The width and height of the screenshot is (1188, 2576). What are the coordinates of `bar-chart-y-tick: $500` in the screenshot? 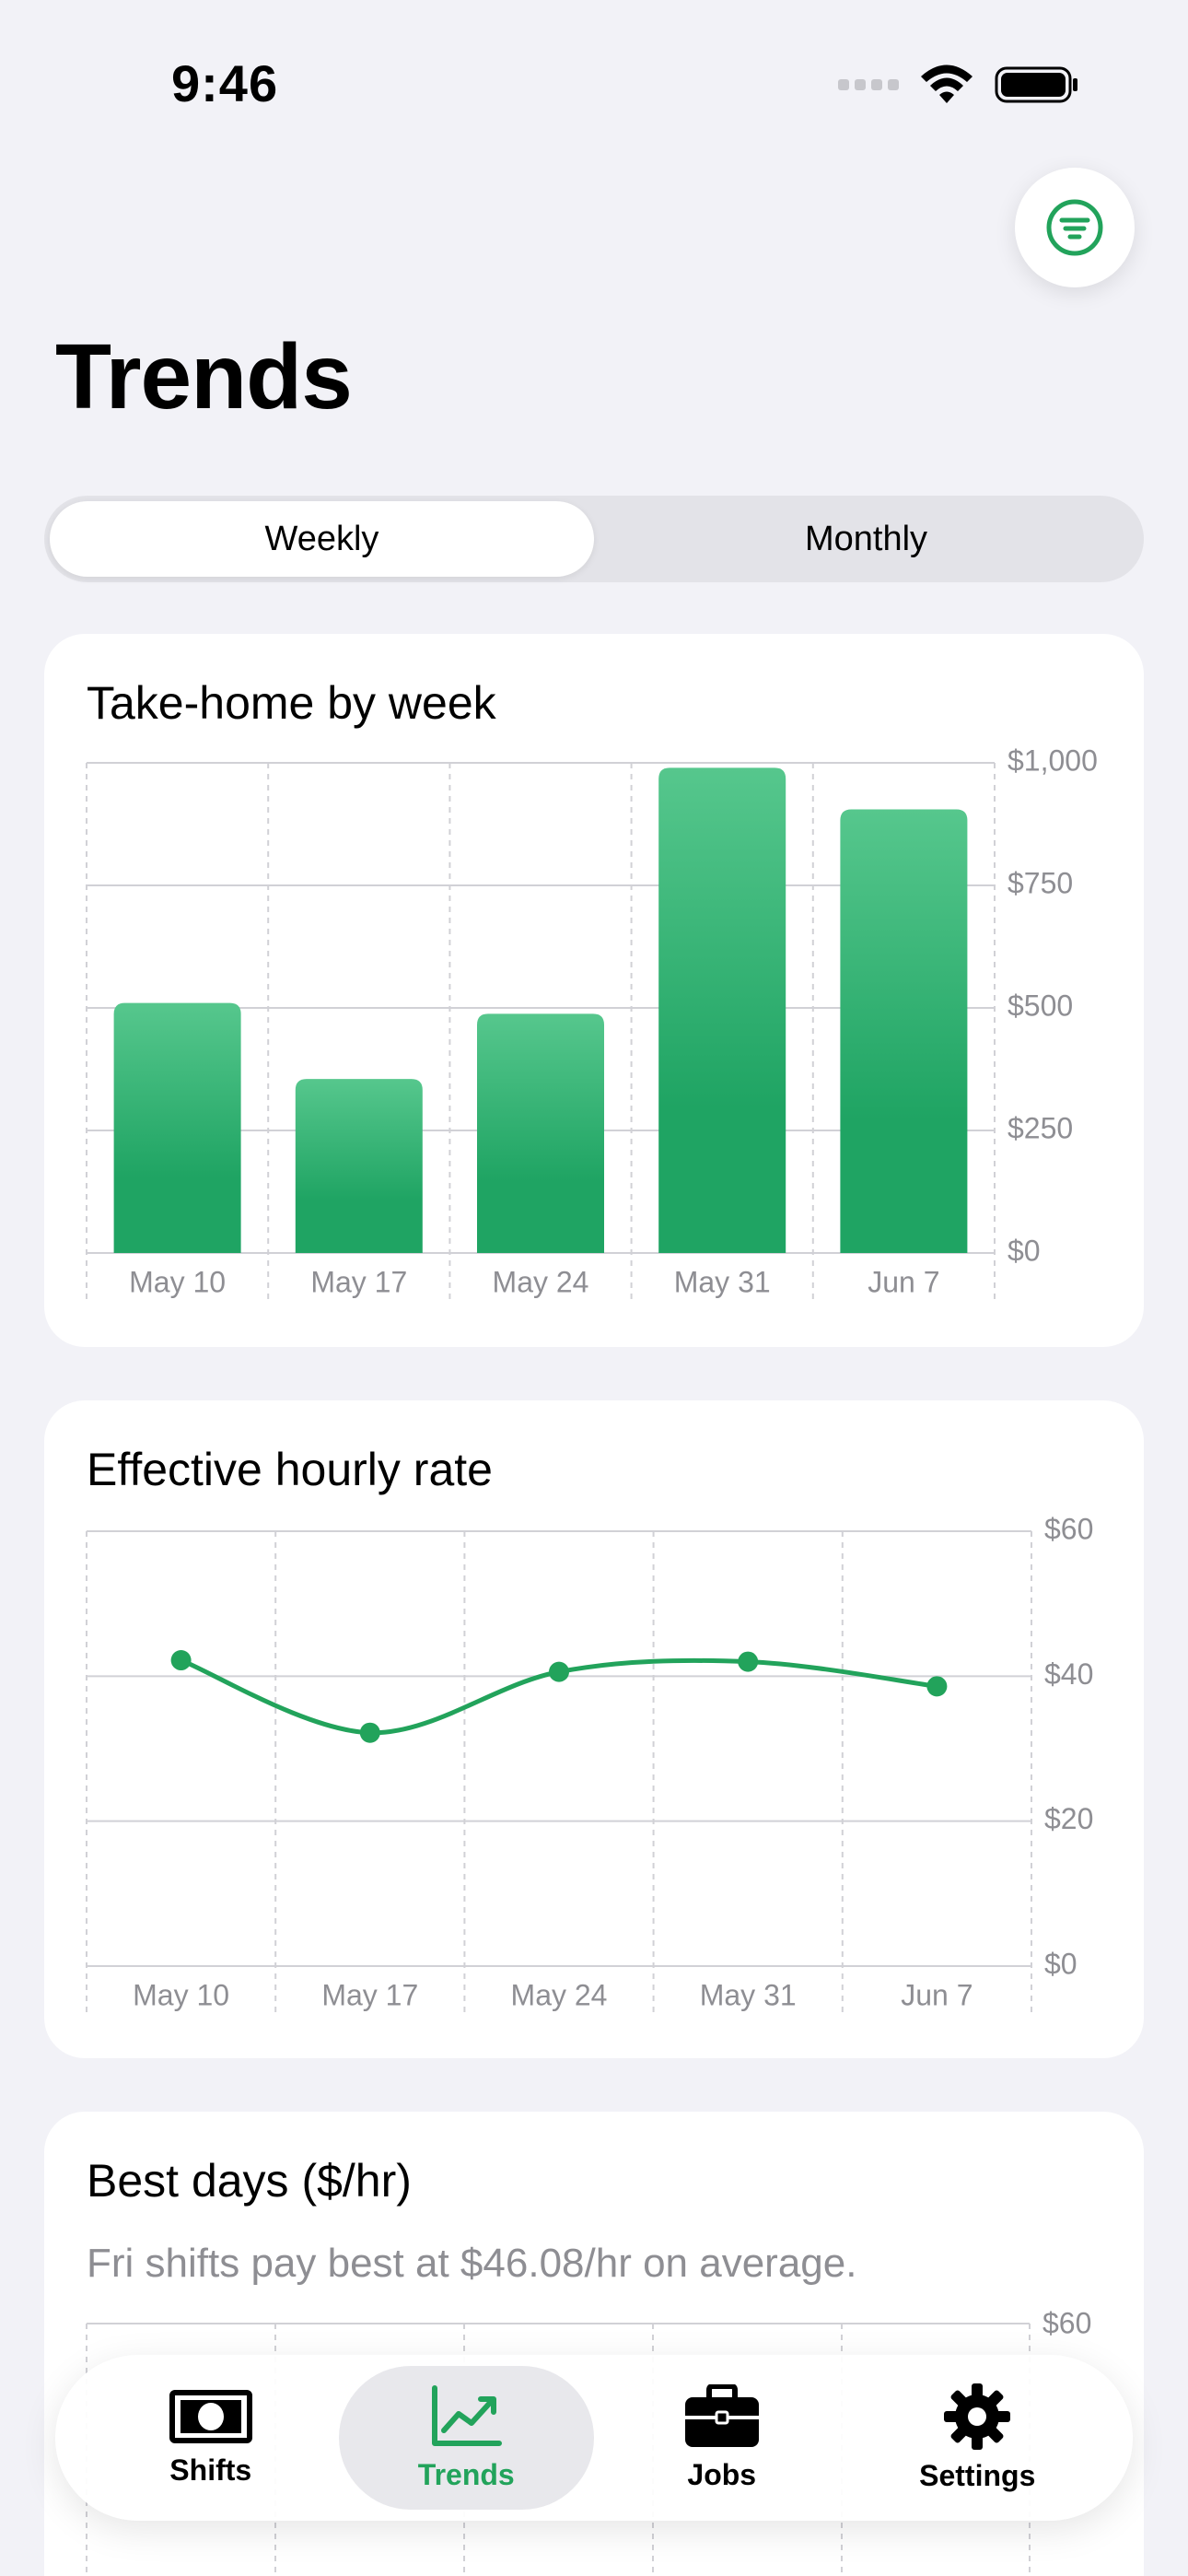 It's located at (1040, 1005).